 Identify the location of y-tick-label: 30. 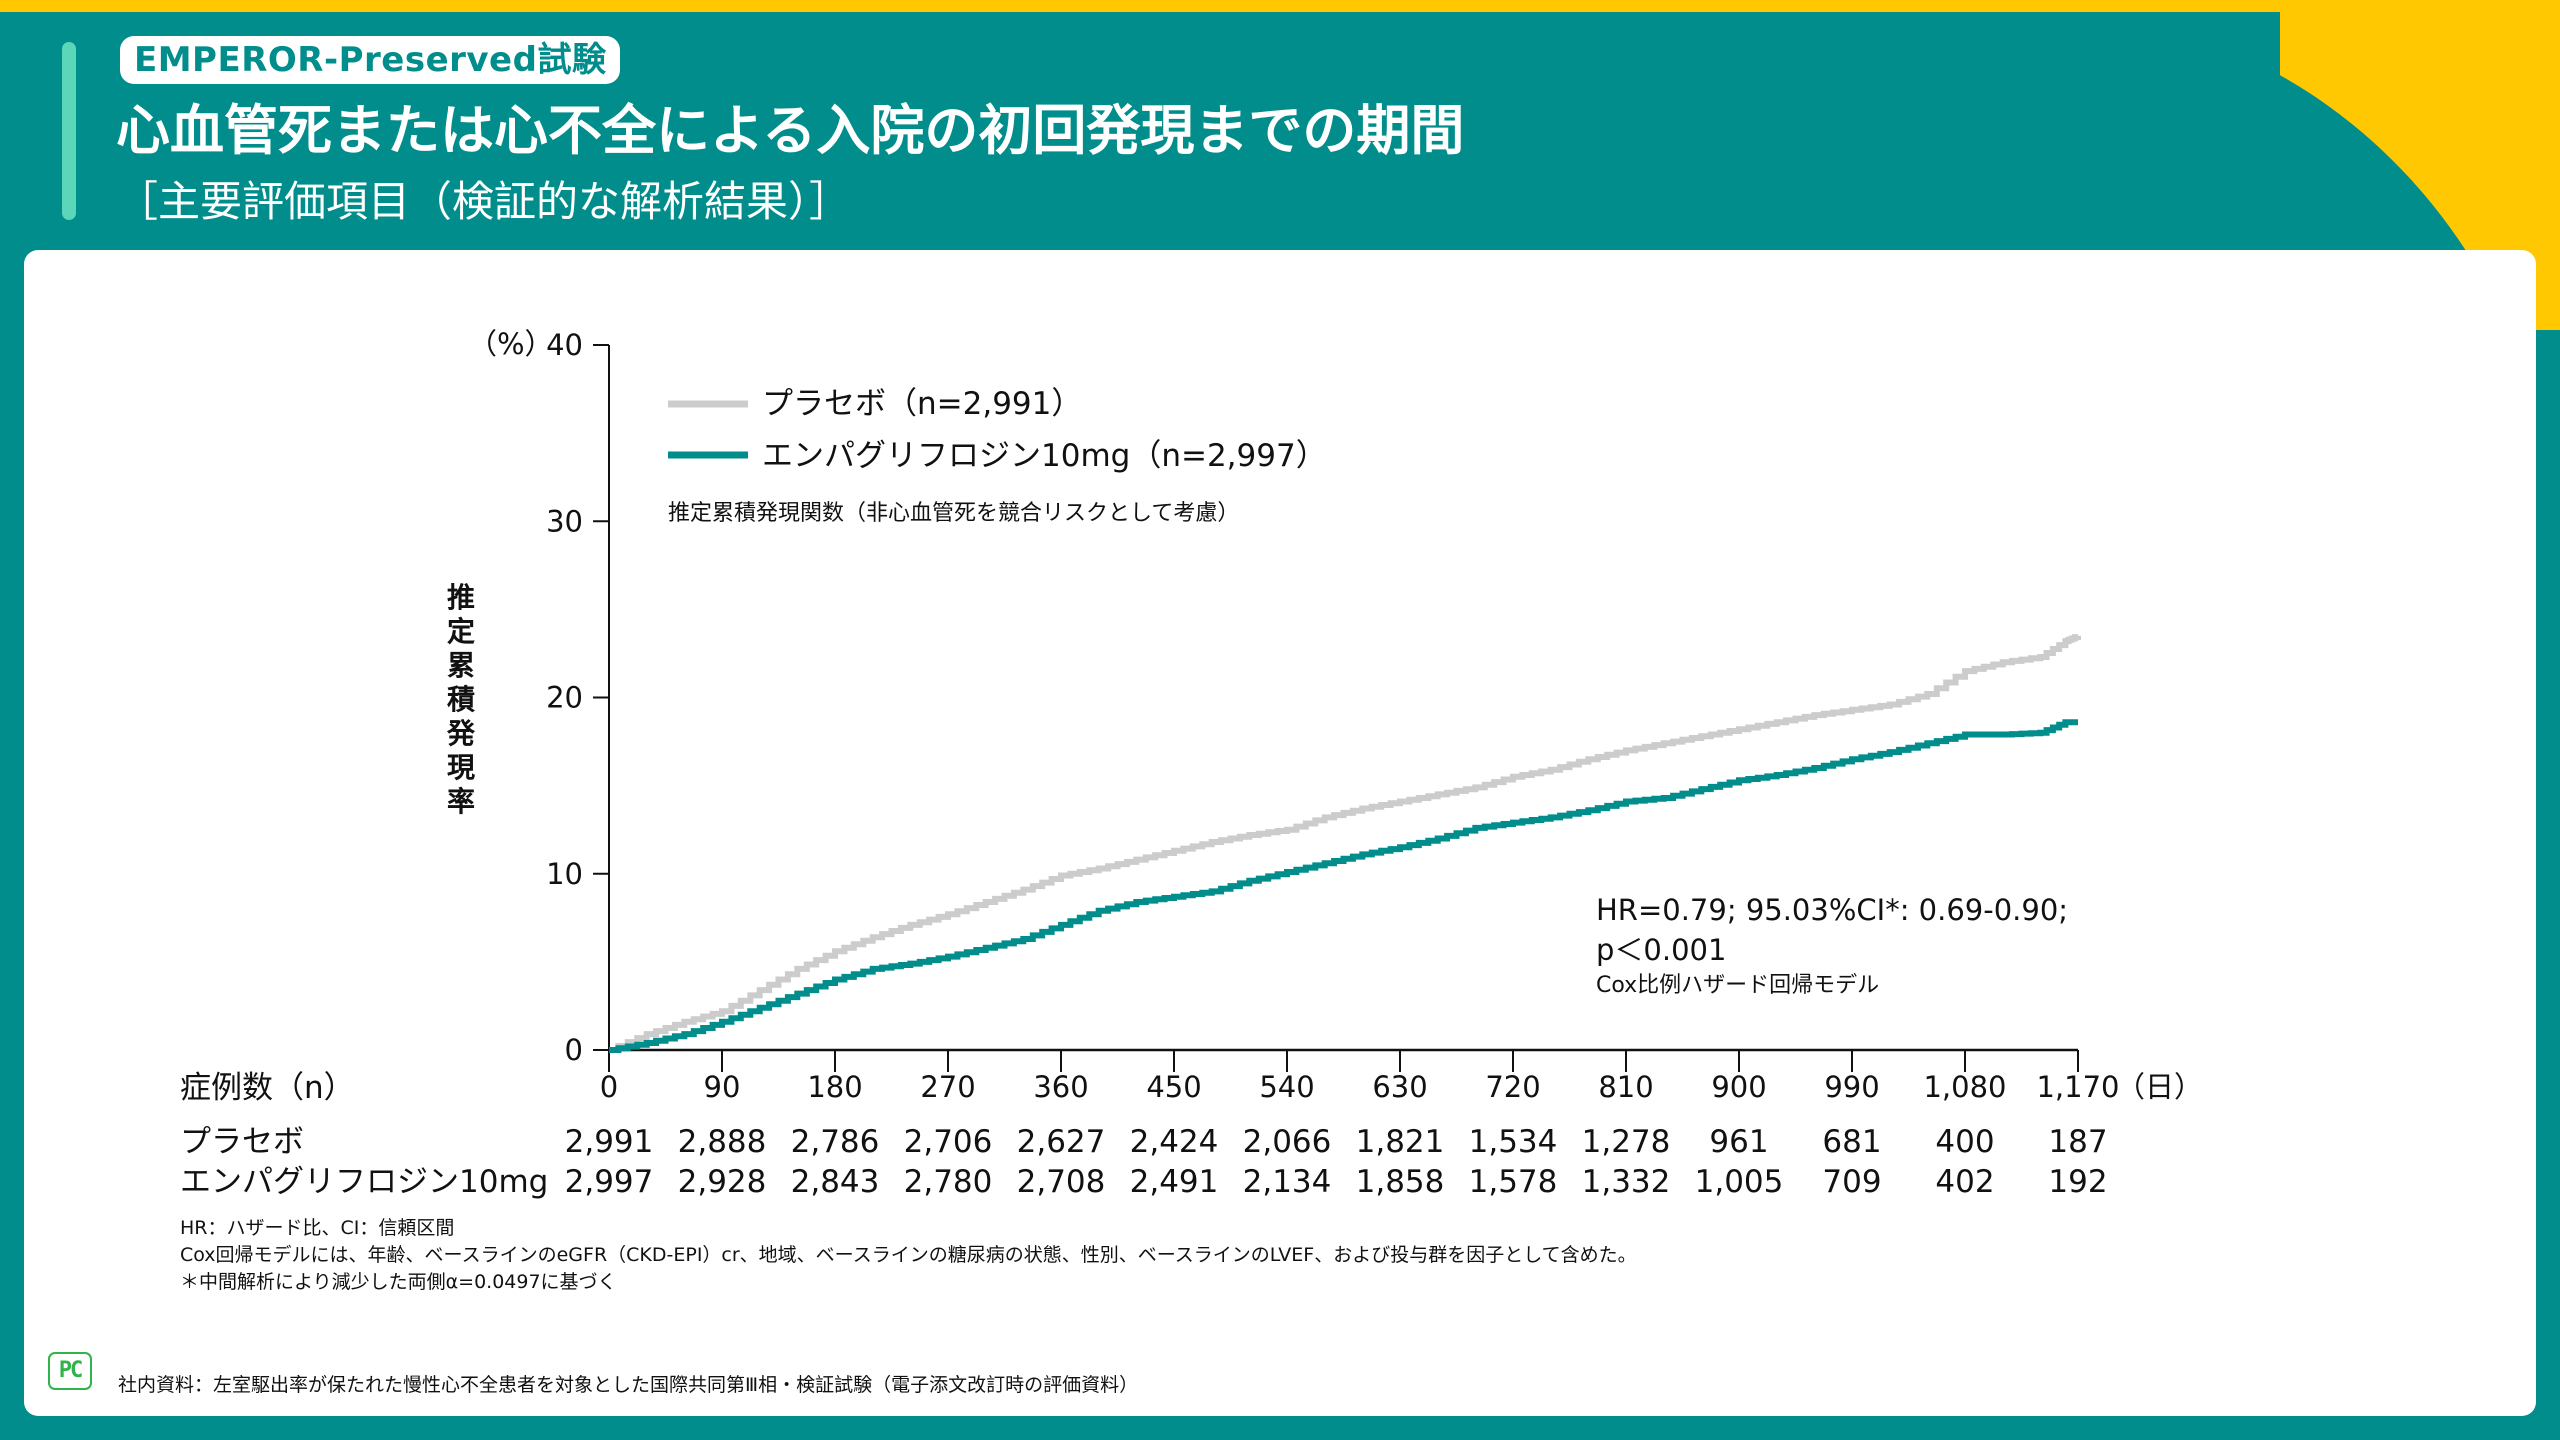
(564, 521).